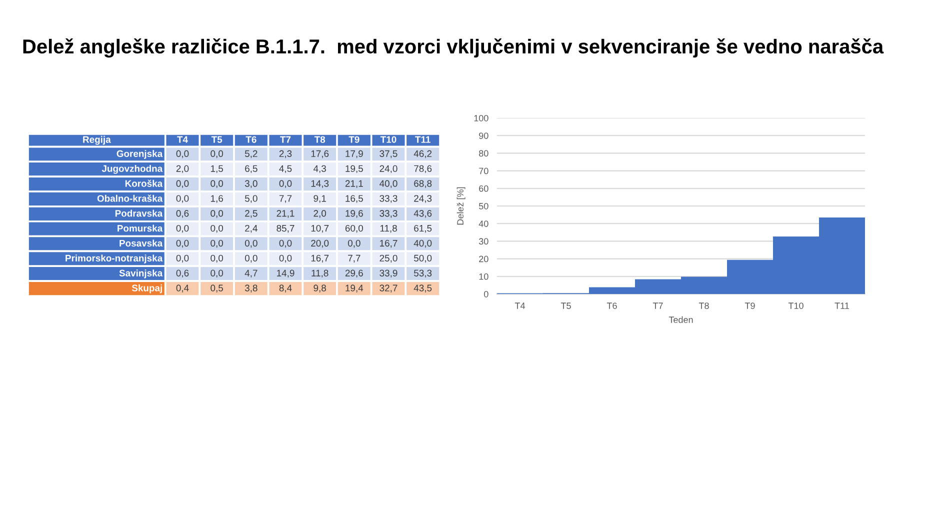 The image size is (940, 529). What do you see at coordinates (461, 206) in the screenshot?
I see `y-axis-title: Delež [%]` at bounding box center [461, 206].